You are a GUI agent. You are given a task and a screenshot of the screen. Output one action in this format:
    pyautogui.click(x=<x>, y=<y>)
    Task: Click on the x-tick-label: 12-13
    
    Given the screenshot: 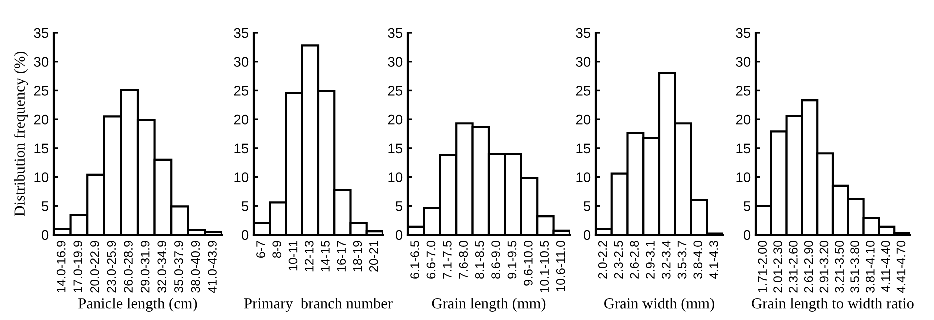 What is the action you would take?
    pyautogui.click(x=309, y=256)
    